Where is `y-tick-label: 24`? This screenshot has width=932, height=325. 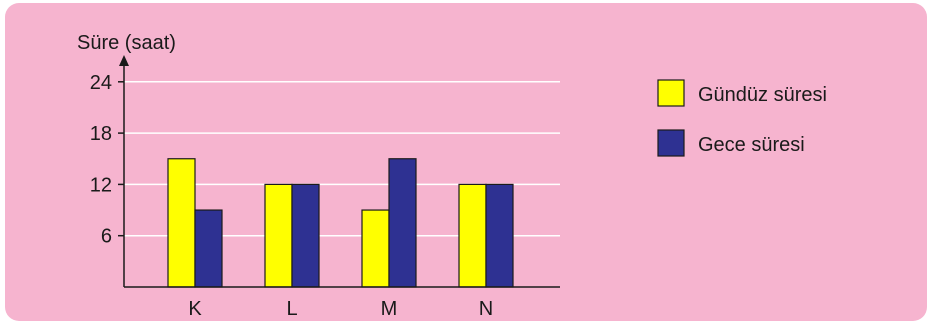 y-tick-label: 24 is located at coordinates (101, 83).